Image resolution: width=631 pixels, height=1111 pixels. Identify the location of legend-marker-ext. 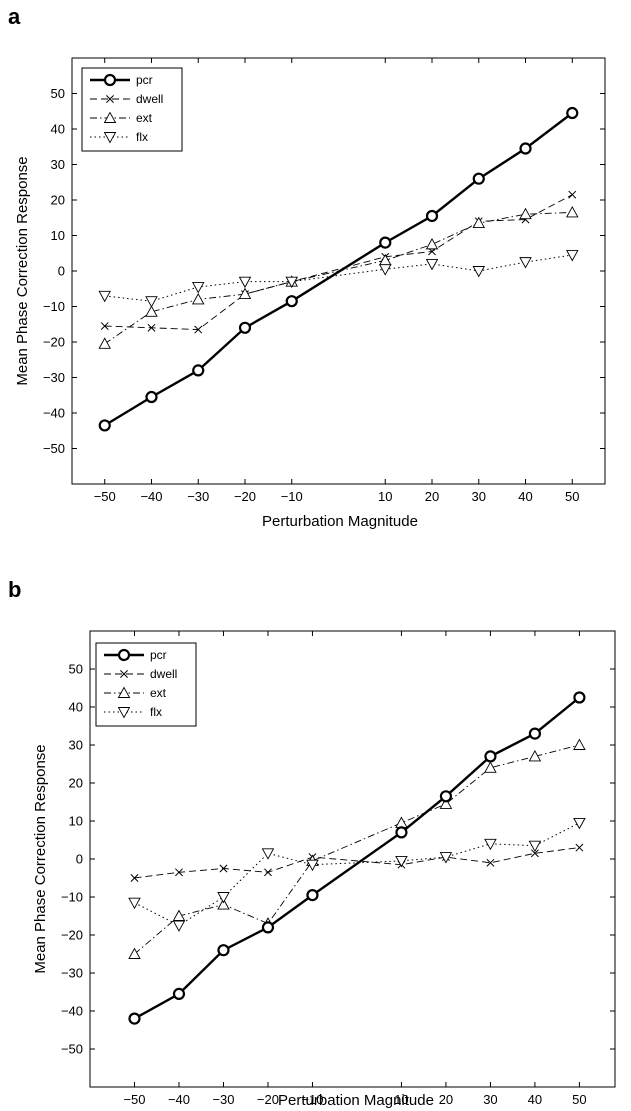
(110, 117).